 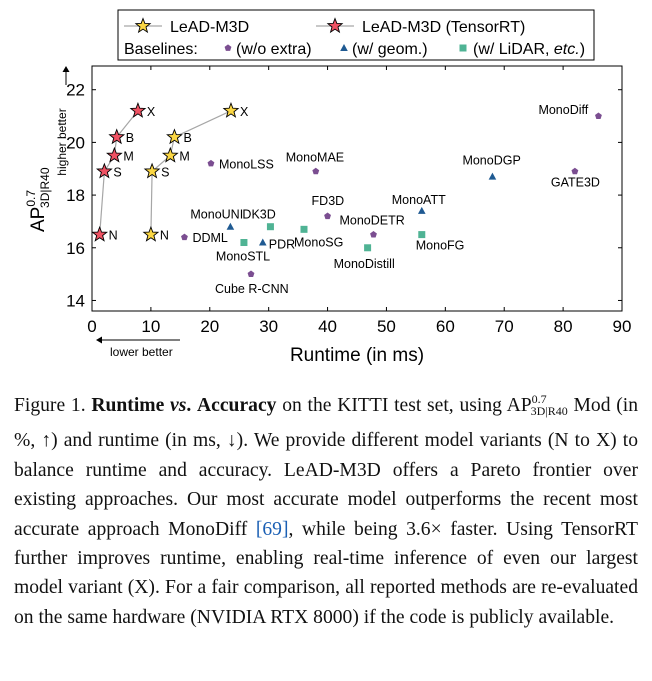 What do you see at coordinates (161, 49) in the screenshot?
I see `legend-baselines-label: Baselines:` at bounding box center [161, 49].